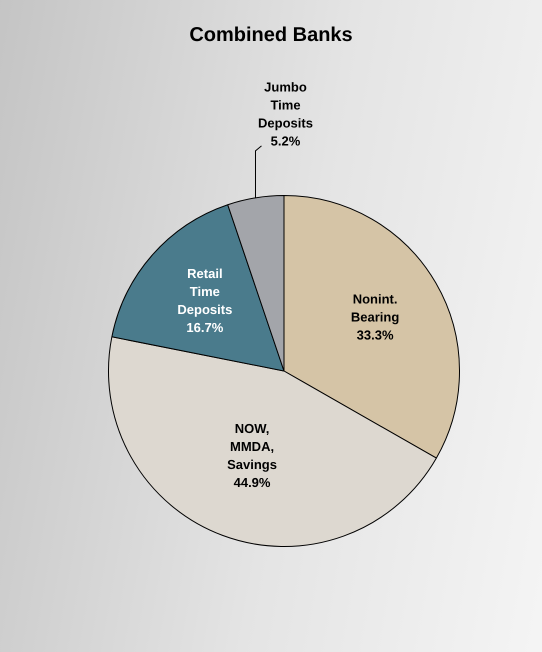 The image size is (542, 652). What do you see at coordinates (285, 140) in the screenshot?
I see `data-label: 5.2%` at bounding box center [285, 140].